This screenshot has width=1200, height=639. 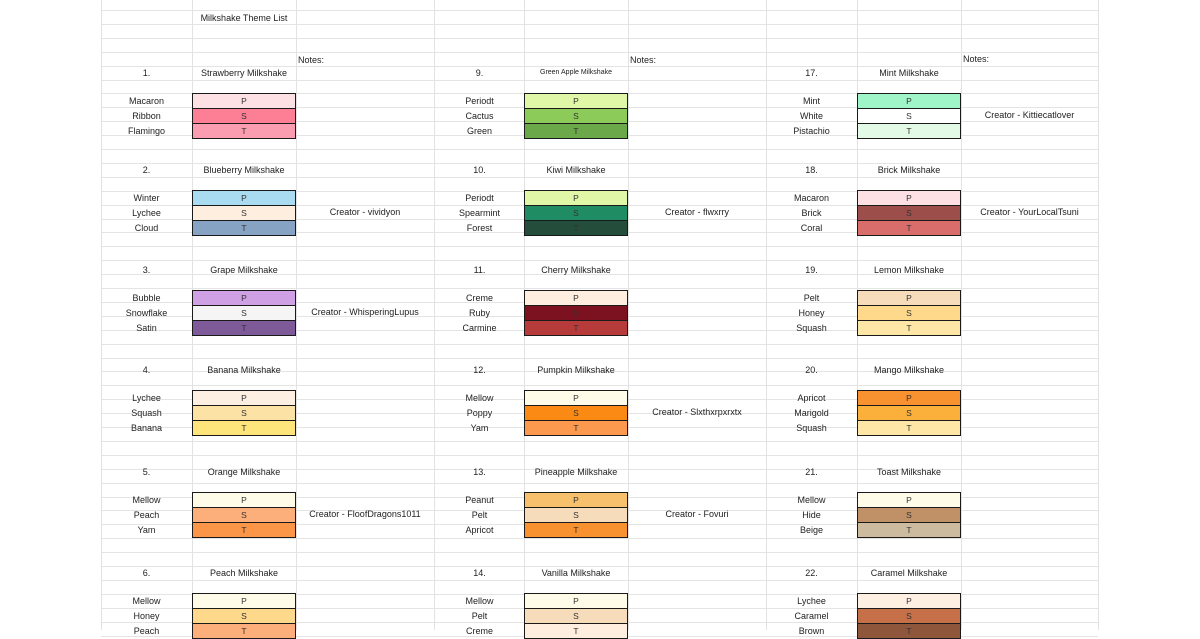 What do you see at coordinates (146, 270) in the screenshot?
I see `theme-number: 3.` at bounding box center [146, 270].